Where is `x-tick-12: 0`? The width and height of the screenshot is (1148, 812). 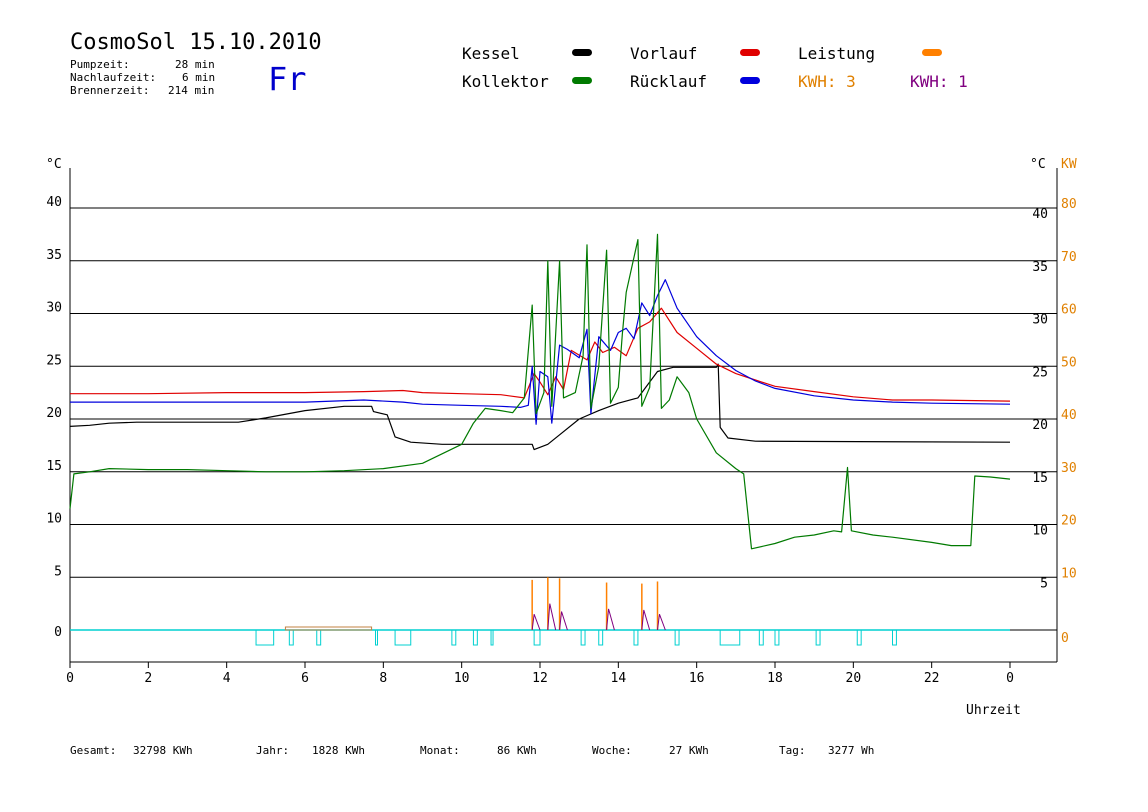
x-tick-12: 0 is located at coordinates (1010, 678).